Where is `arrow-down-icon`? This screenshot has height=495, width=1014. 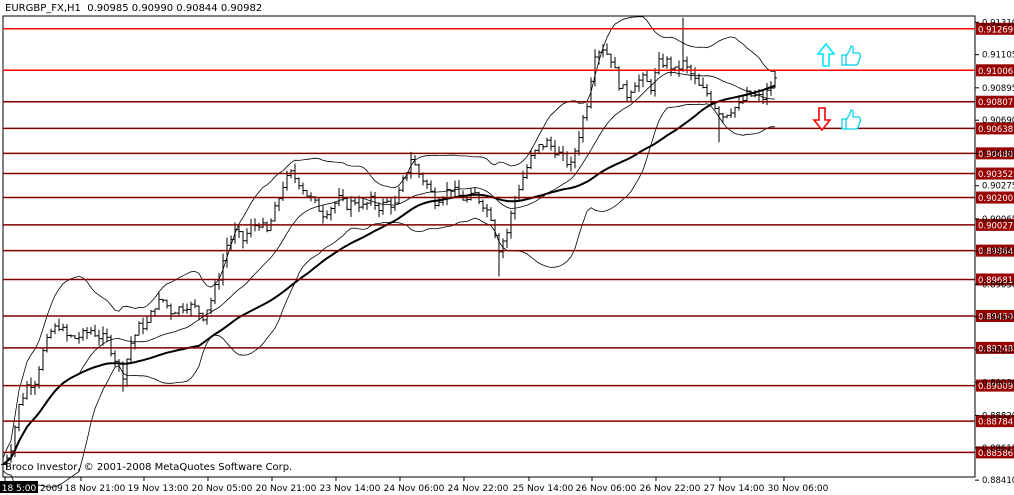 arrow-down-icon is located at coordinates (822, 119).